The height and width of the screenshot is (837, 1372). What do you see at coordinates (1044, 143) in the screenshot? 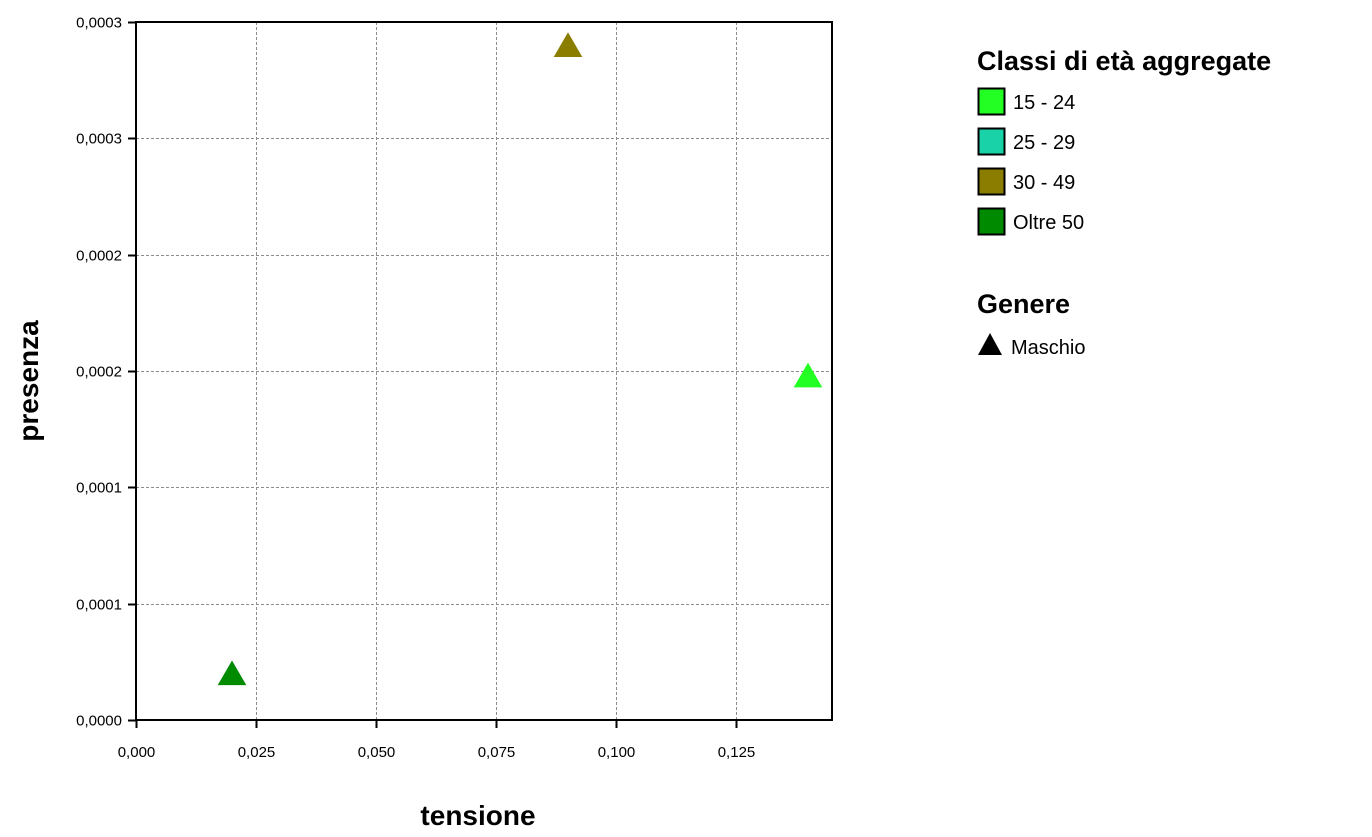
I see `legend-label: 25 - 29` at bounding box center [1044, 143].